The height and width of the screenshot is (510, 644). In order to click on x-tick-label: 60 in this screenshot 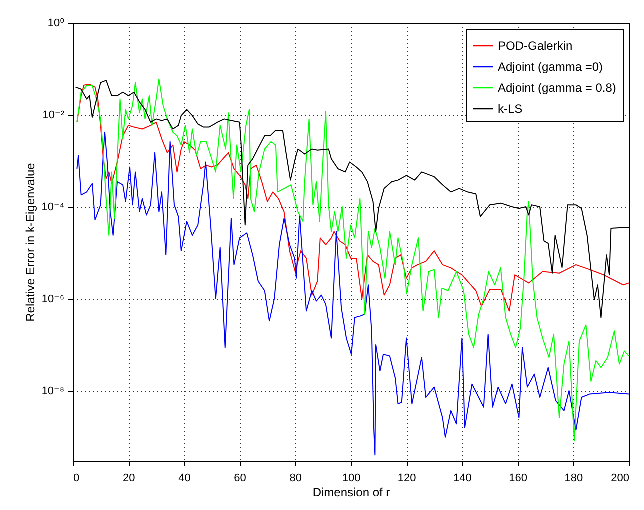, I will do `click(240, 478)`.